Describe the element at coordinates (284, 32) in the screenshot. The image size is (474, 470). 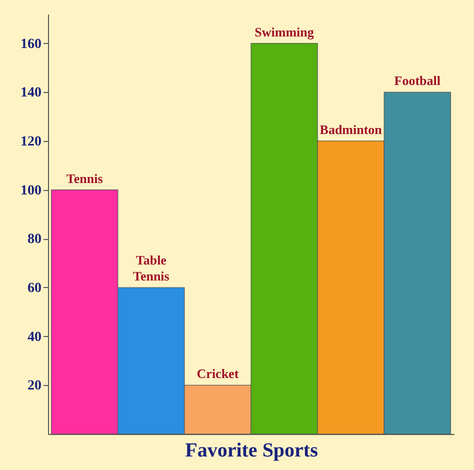
I see `x-tick-label: Swimming` at that location.